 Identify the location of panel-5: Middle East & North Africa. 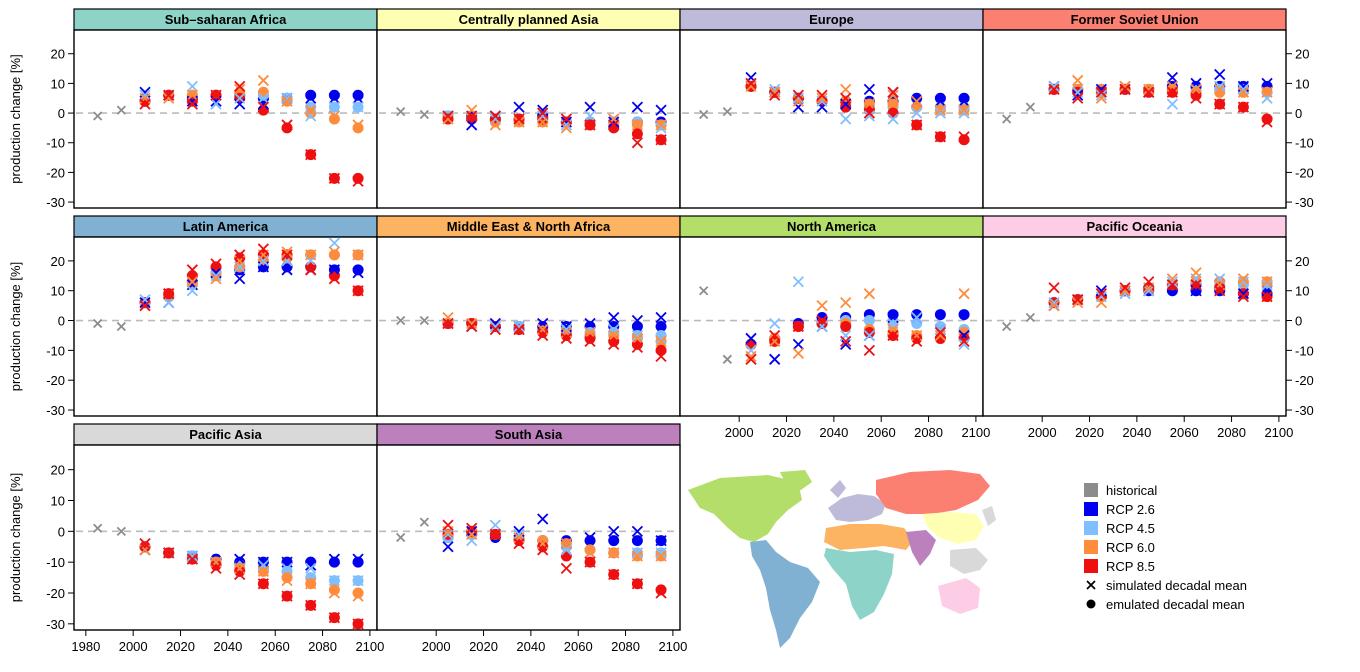
(528, 316).